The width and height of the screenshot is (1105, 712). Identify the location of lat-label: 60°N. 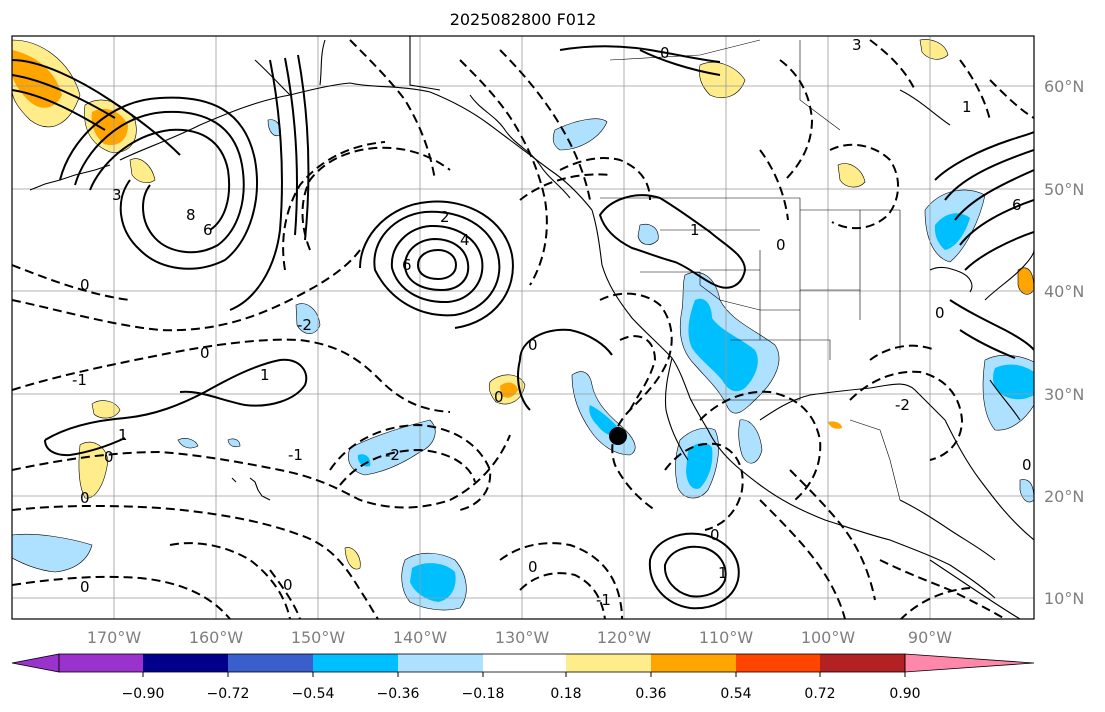
(1064, 86).